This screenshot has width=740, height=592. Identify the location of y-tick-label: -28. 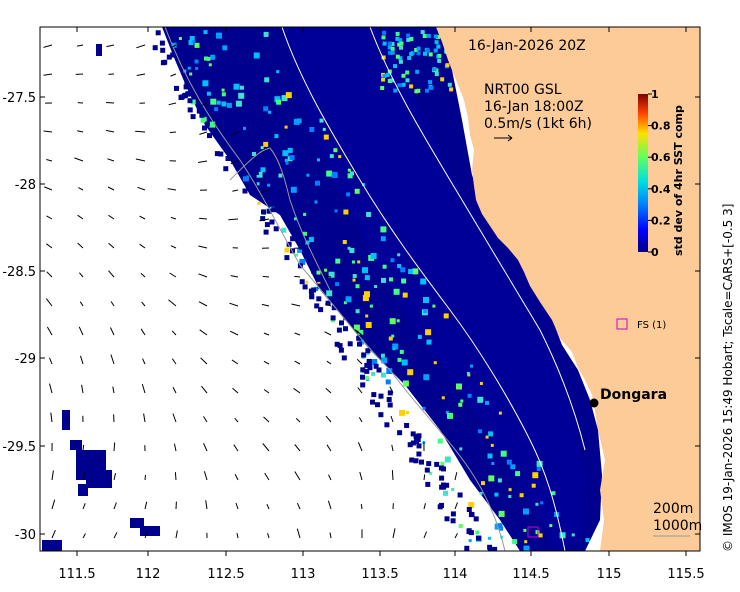
(25, 185).